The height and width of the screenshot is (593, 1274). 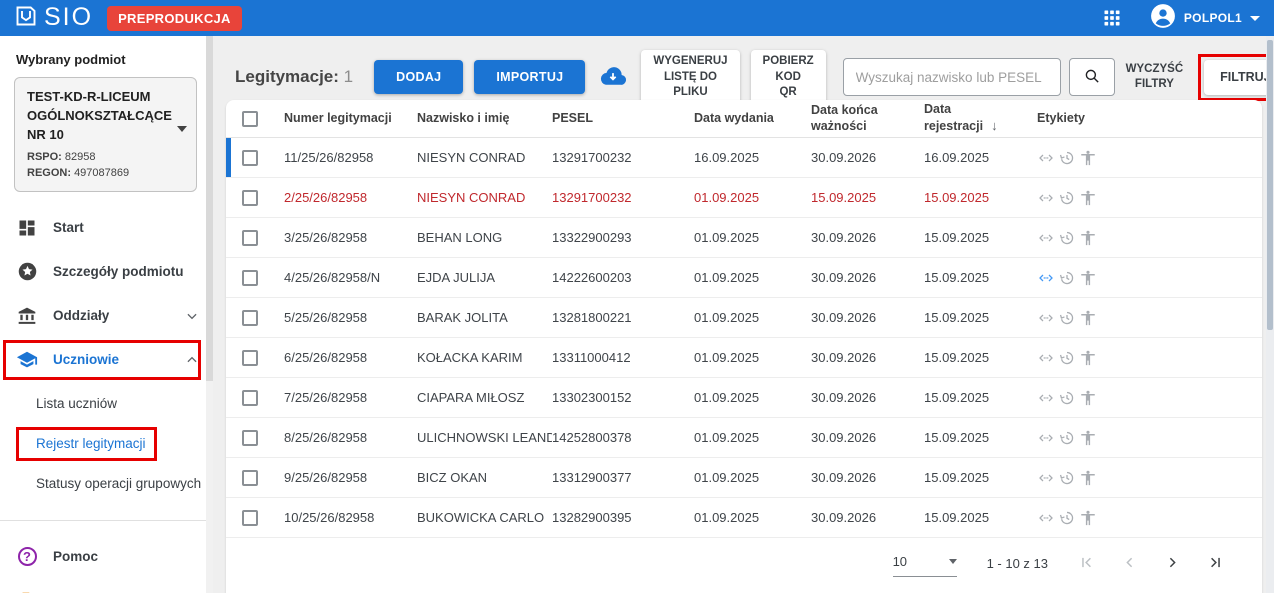 I want to click on search-icon, so click(x=1092, y=77).